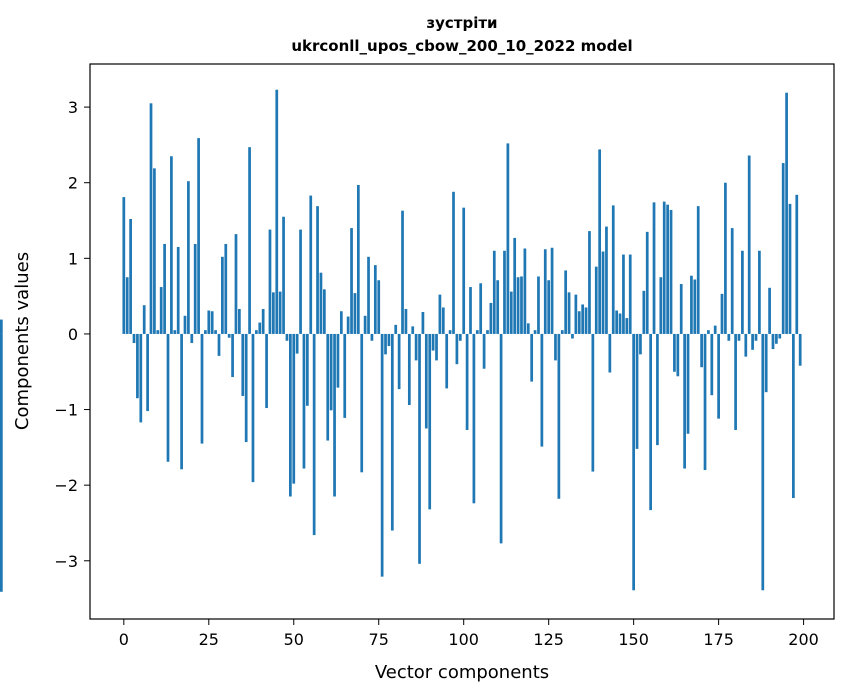 This screenshot has height=696, width=847. What do you see at coordinates (803, 639) in the screenshot?
I see `x-tick-label: 200` at bounding box center [803, 639].